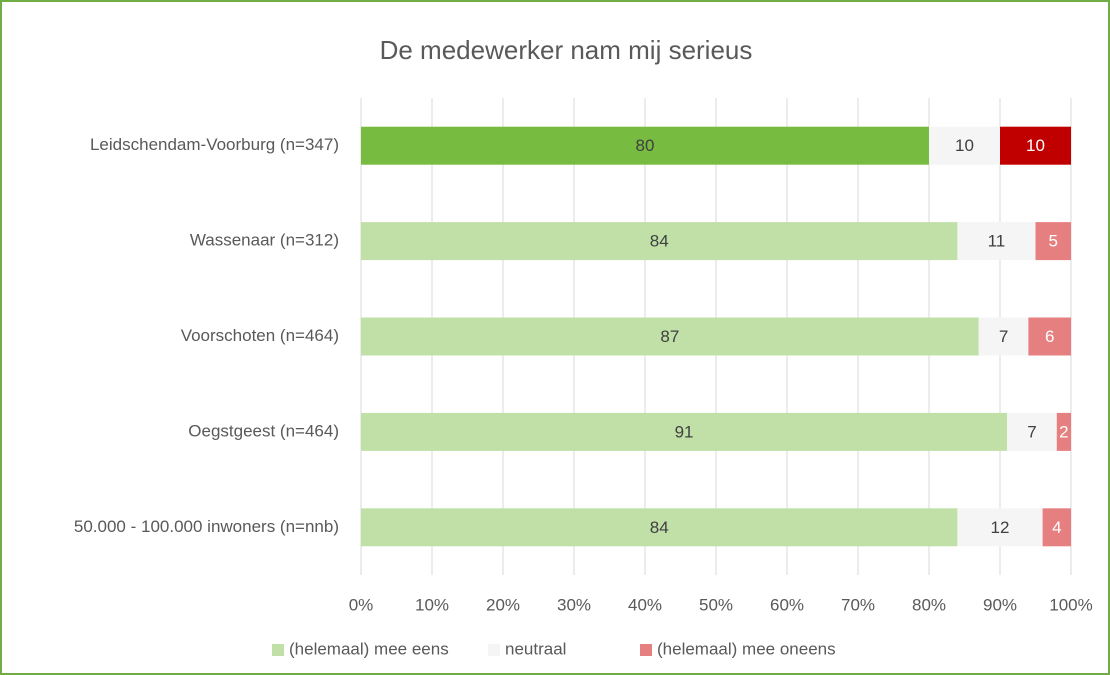 The image size is (1110, 675). What do you see at coordinates (260, 335) in the screenshot?
I see `y-tick-label: Voorschoten (n=464)` at bounding box center [260, 335].